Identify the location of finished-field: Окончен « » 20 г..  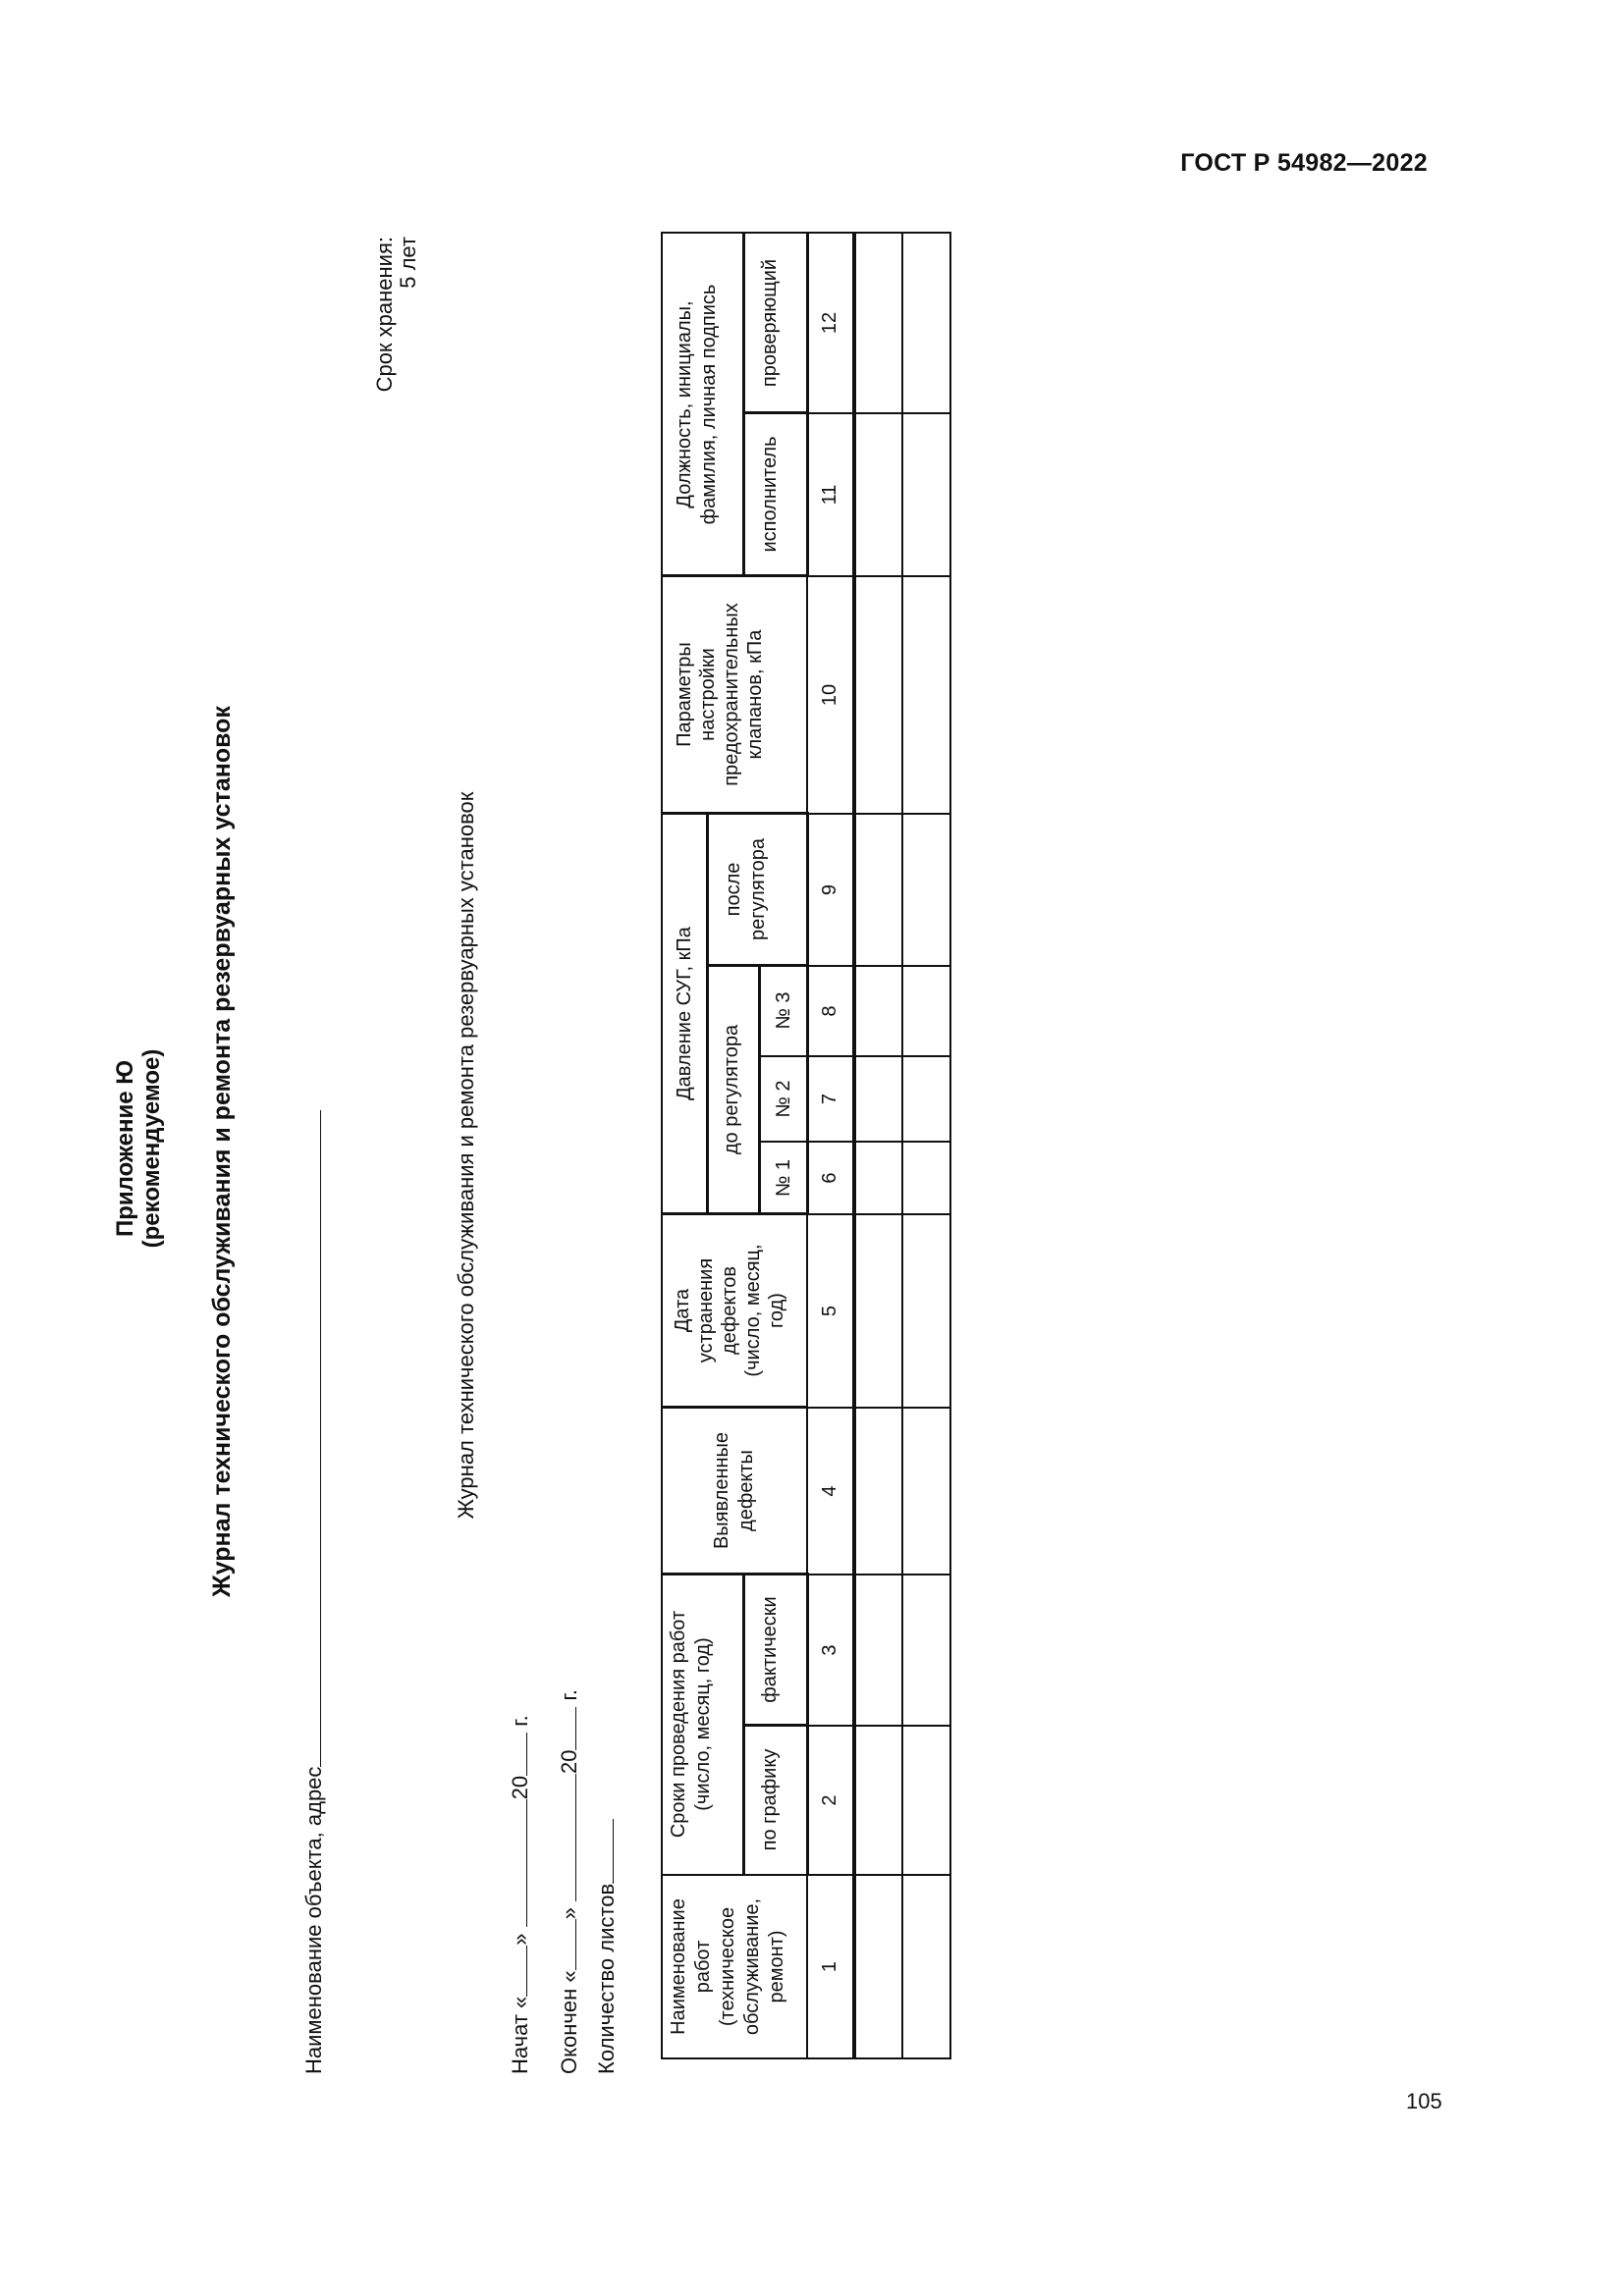
(569, 1881).